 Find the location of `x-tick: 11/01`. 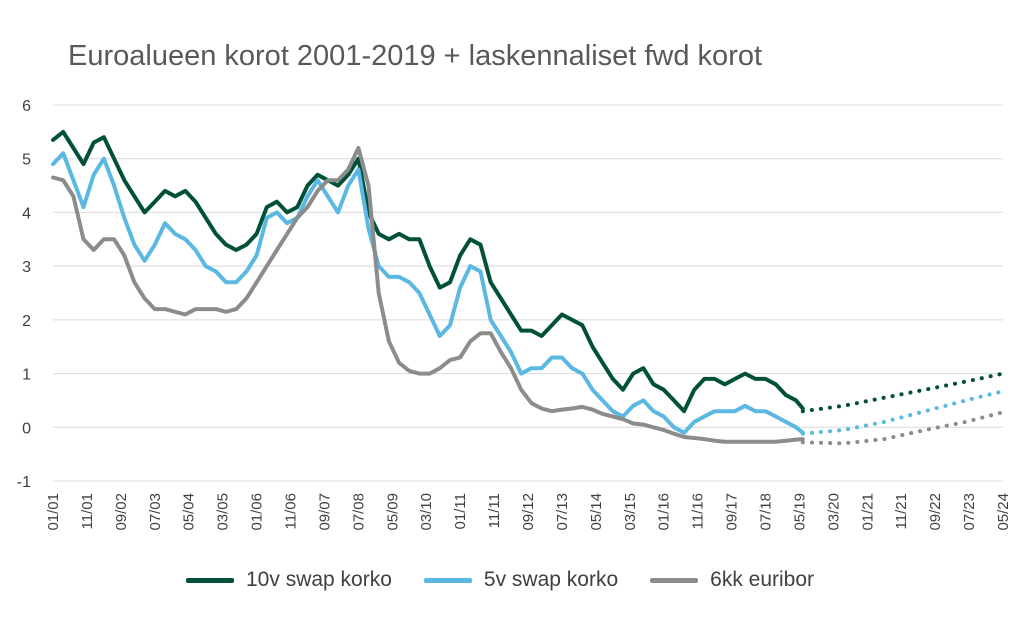

x-tick: 11/01 is located at coordinates (87, 511).